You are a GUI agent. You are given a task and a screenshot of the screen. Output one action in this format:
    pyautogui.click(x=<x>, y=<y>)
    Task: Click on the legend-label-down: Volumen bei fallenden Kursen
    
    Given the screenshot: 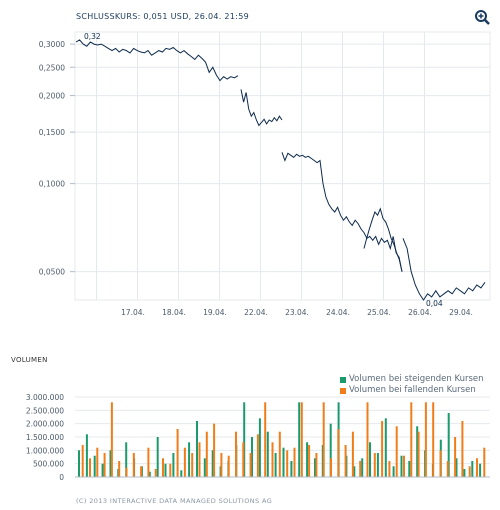 What is the action you would take?
    pyautogui.click(x=412, y=390)
    